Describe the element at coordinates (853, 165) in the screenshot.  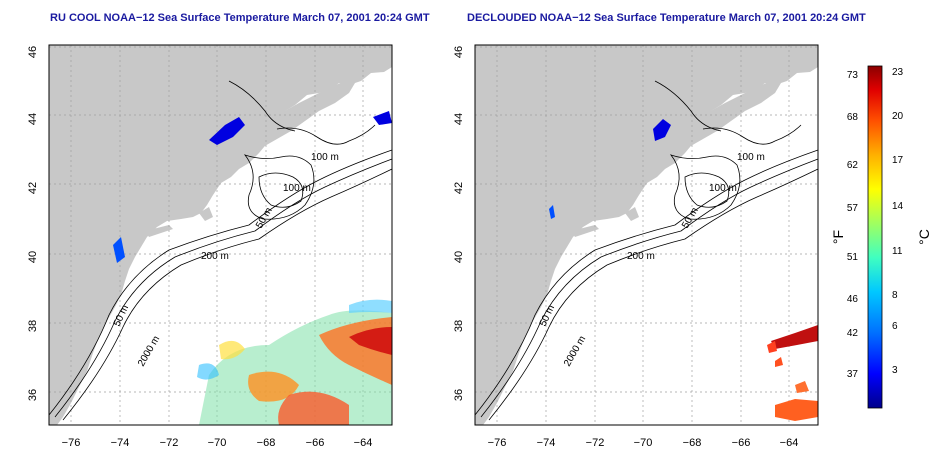
I see `fahrenheit-tick: 62` at that location.